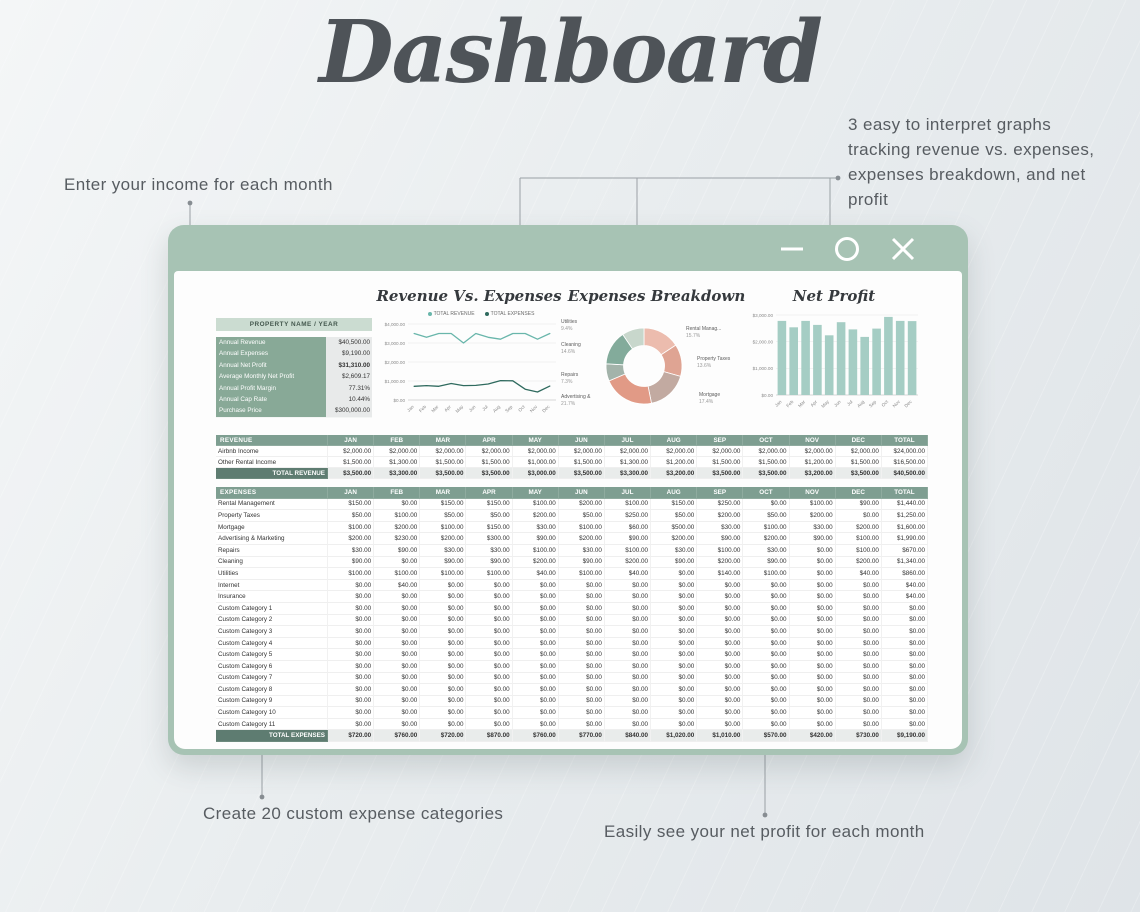 The image size is (1140, 912). What do you see at coordinates (272, 701) in the screenshot?
I see `row-label-cell: Custom Category 9` at bounding box center [272, 701].